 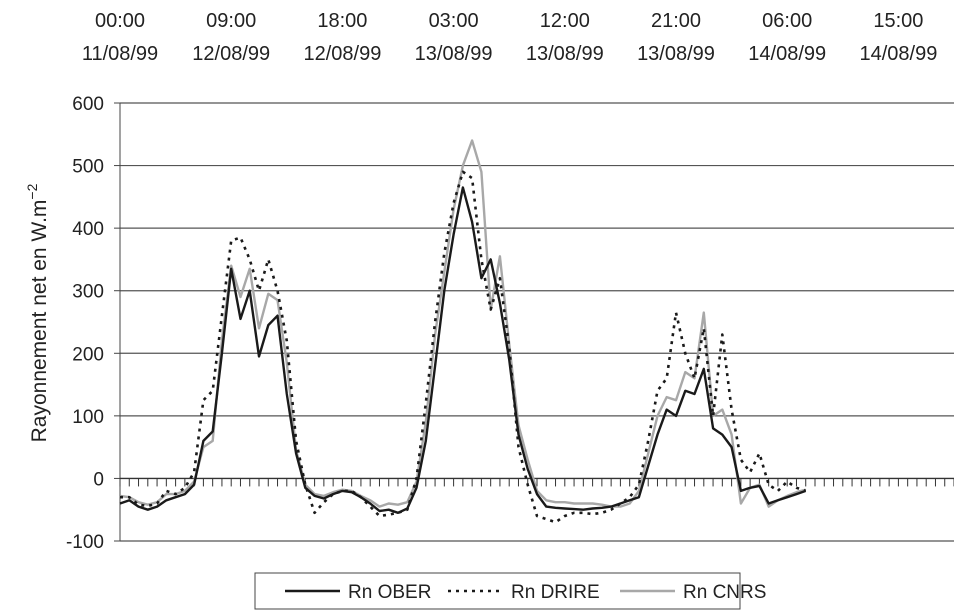 I want to click on x-tick-time: 18:00, so click(x=342, y=21).